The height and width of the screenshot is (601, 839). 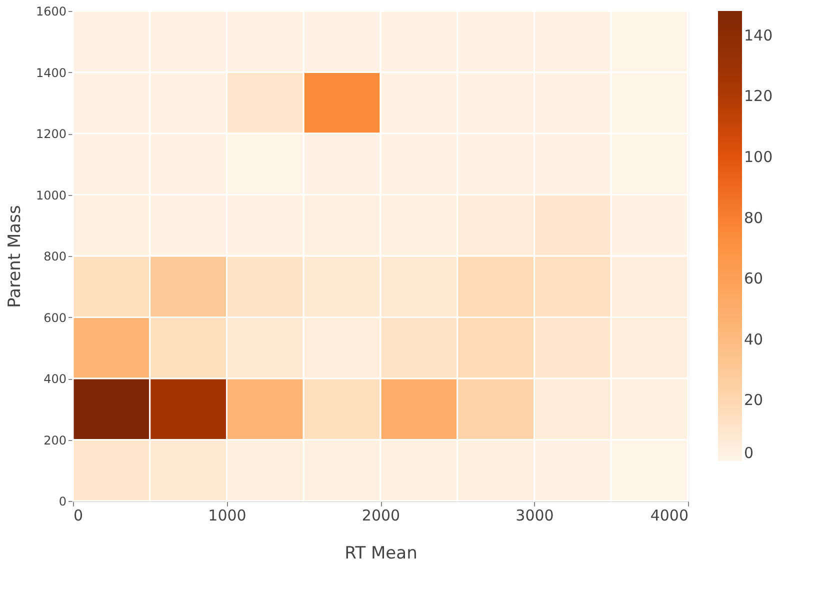 I want to click on x-tick-label: 3000, so click(x=535, y=515).